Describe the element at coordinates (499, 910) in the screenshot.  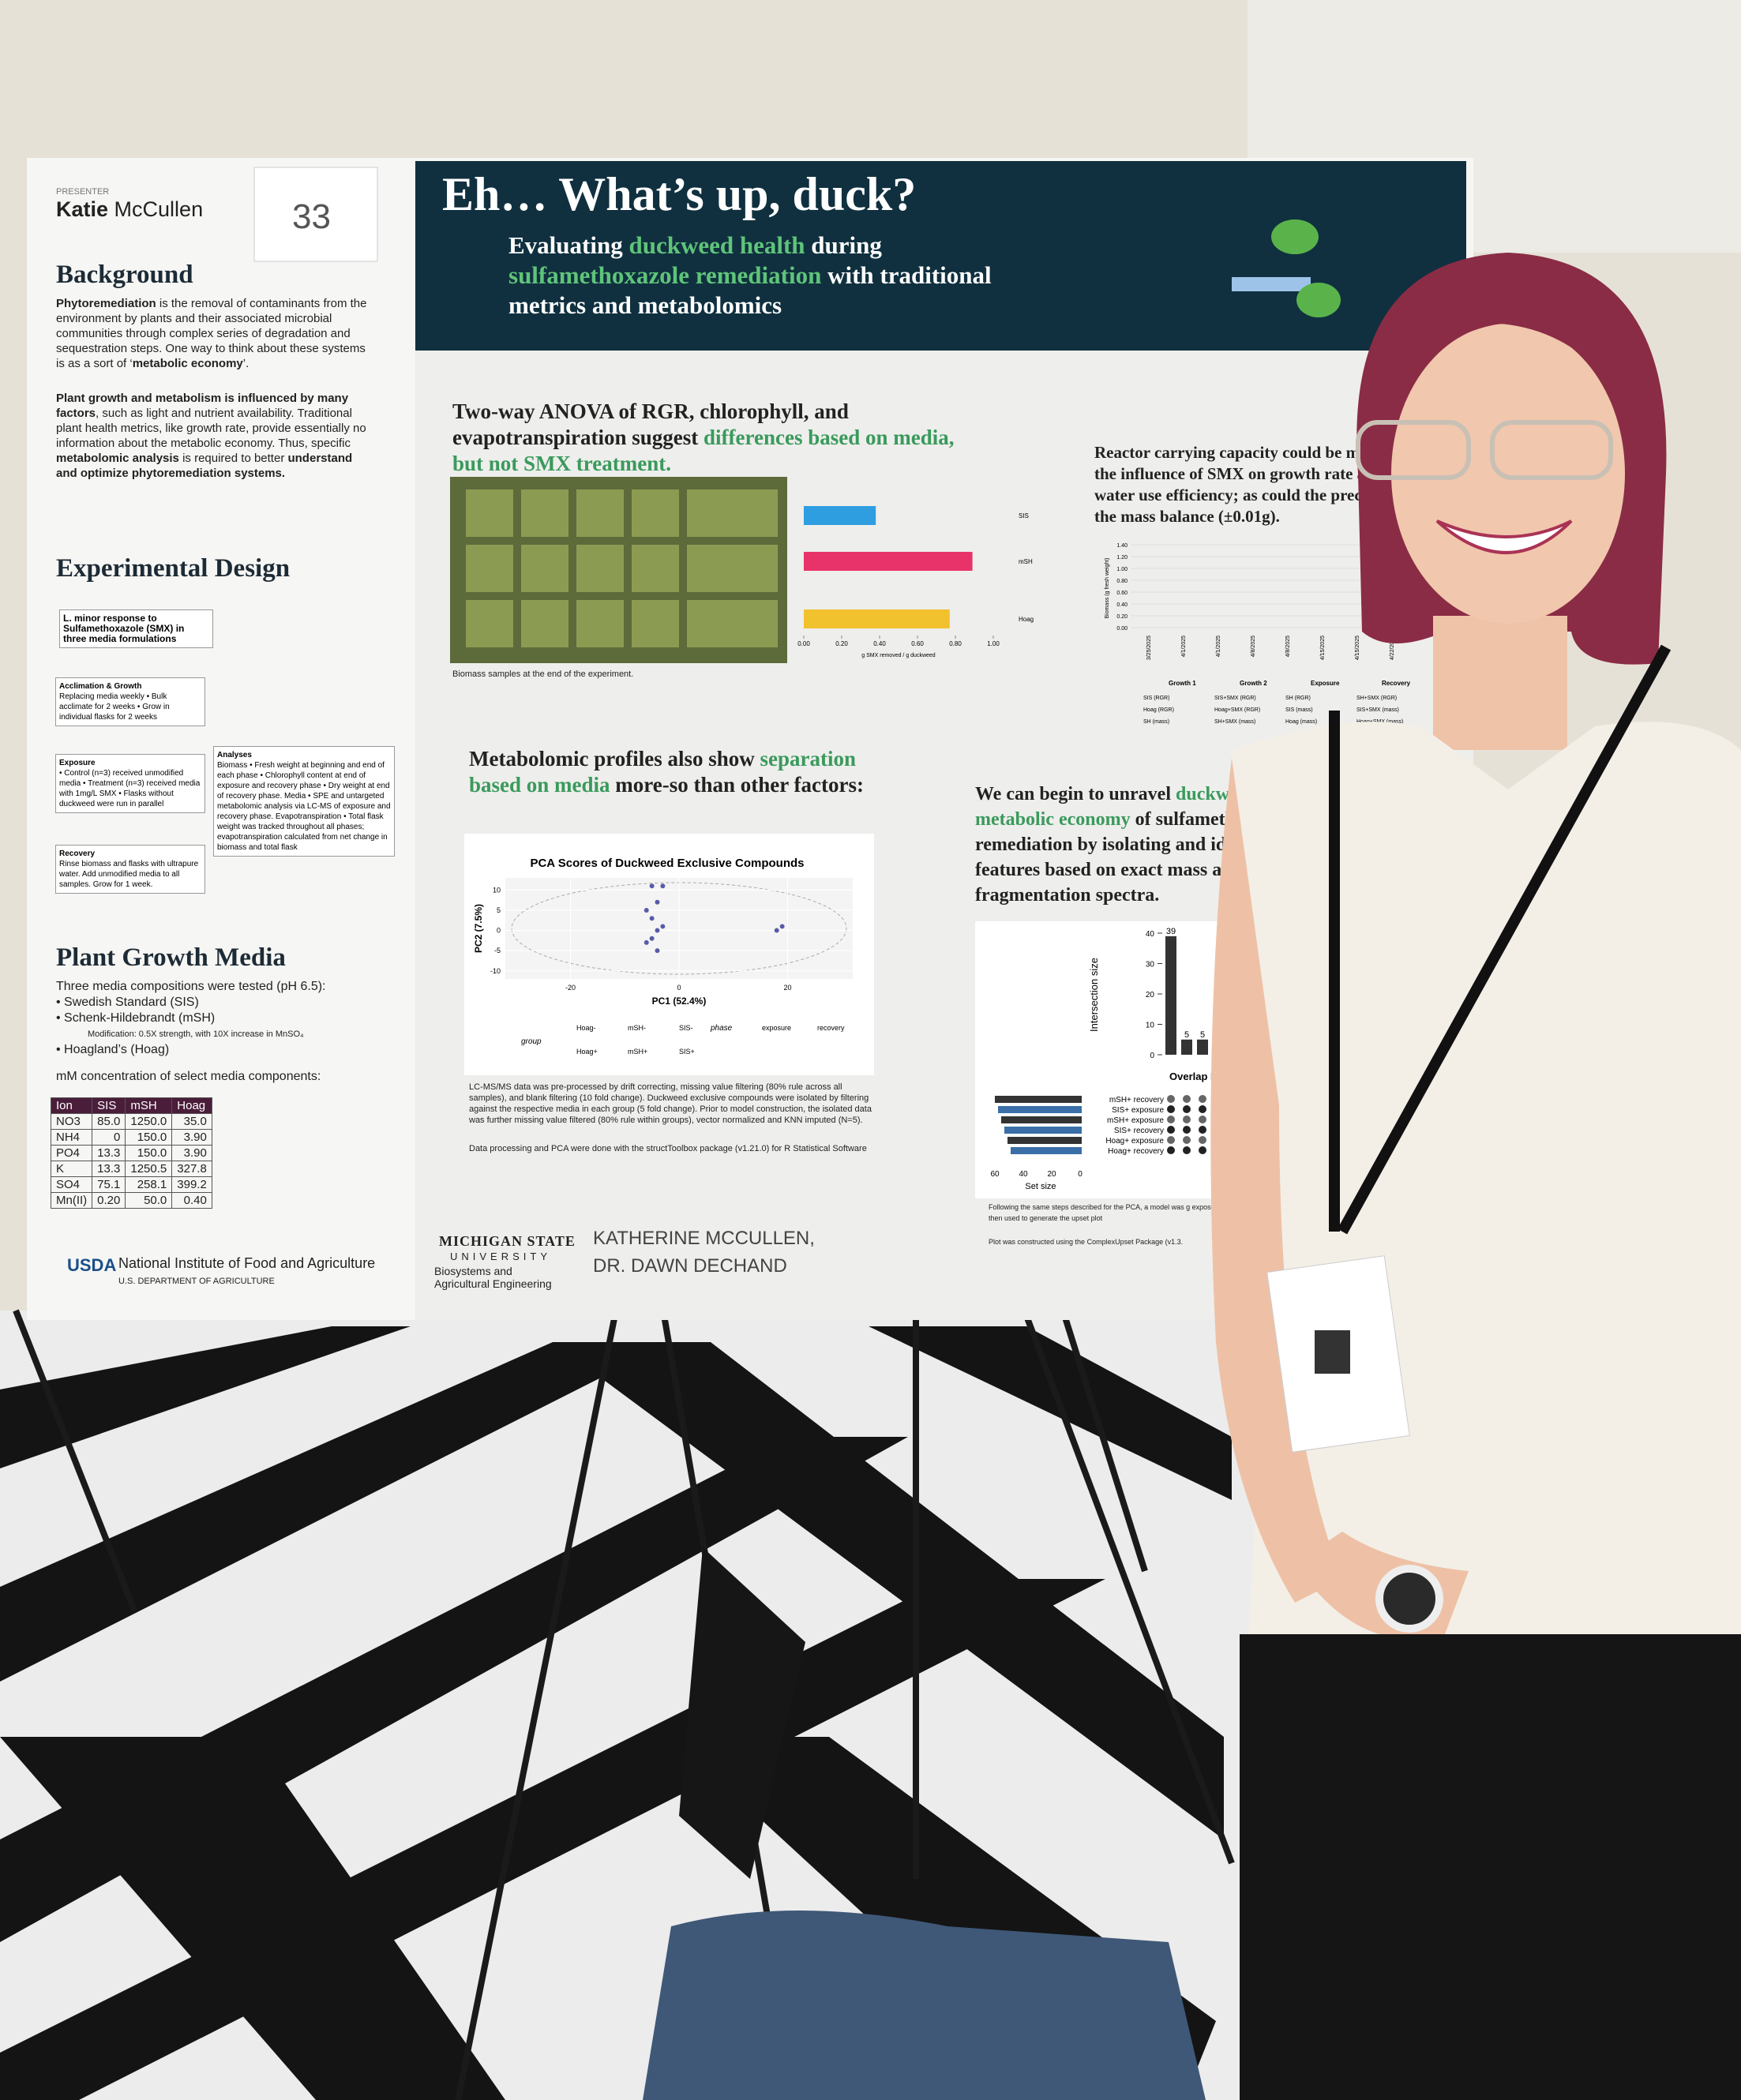
I see `y-tick-label: 5` at that location.